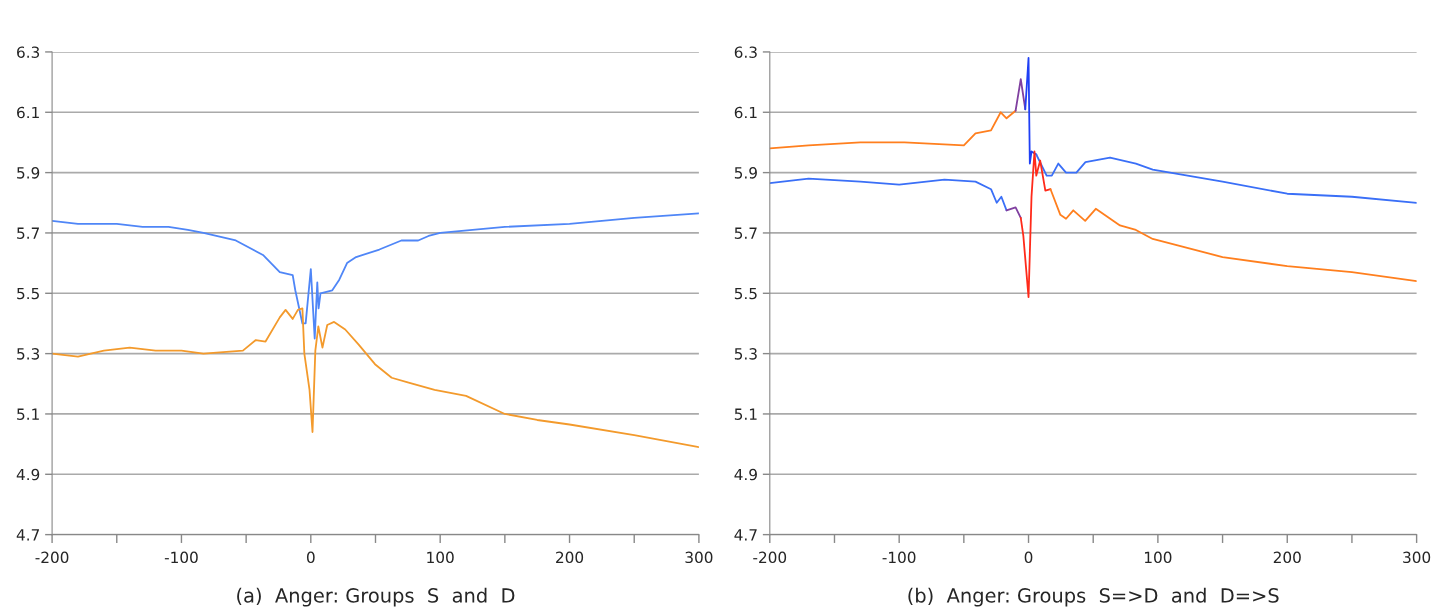 Image resolution: width=1447 pixels, height=611 pixels. Describe the element at coordinates (376, 597) in the screenshot. I see `text: (a) Anger: Groups S and D` at that location.